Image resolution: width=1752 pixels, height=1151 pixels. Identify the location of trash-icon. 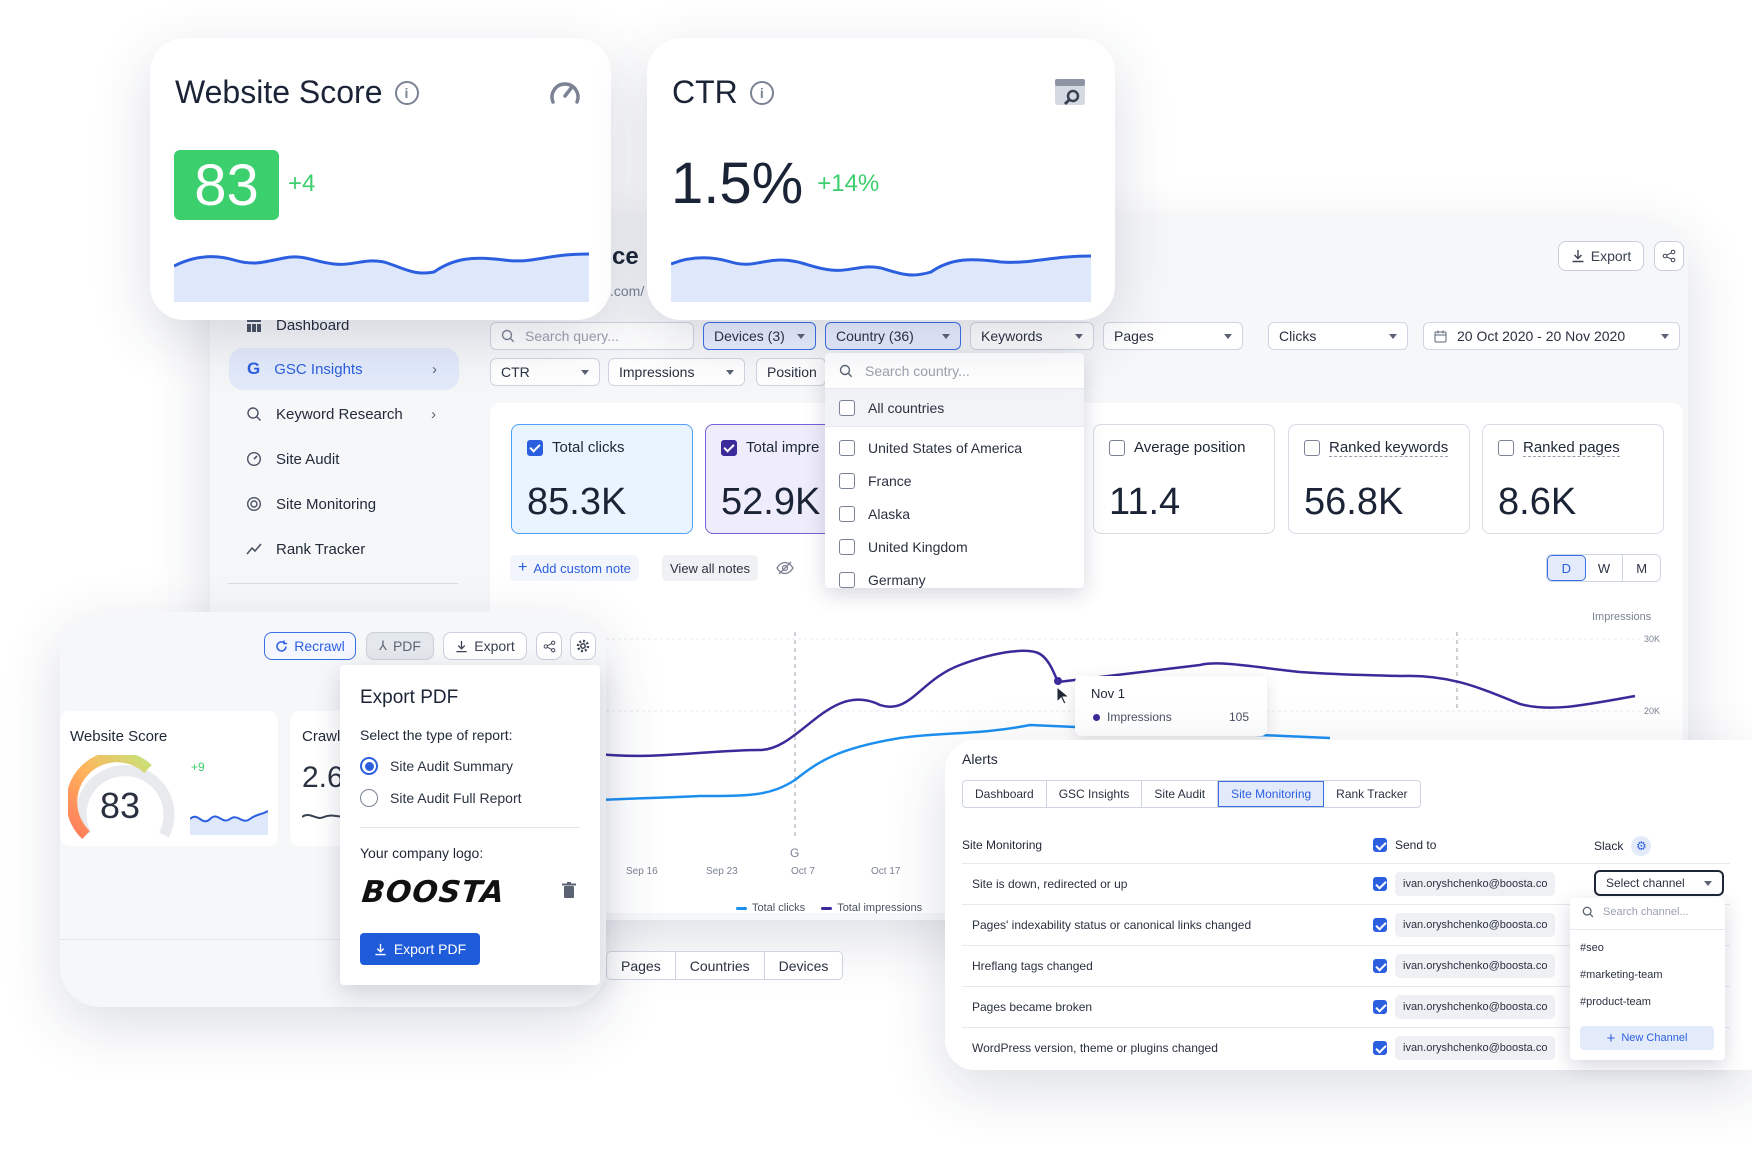
(569, 890).